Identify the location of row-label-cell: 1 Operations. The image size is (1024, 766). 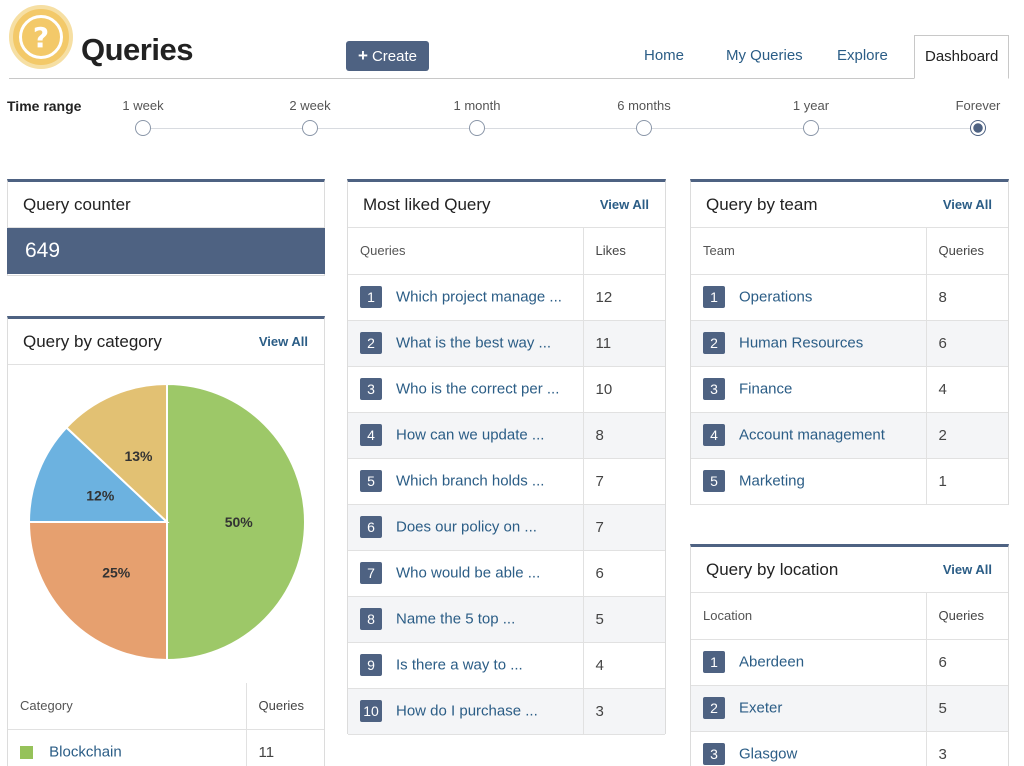
(808, 297).